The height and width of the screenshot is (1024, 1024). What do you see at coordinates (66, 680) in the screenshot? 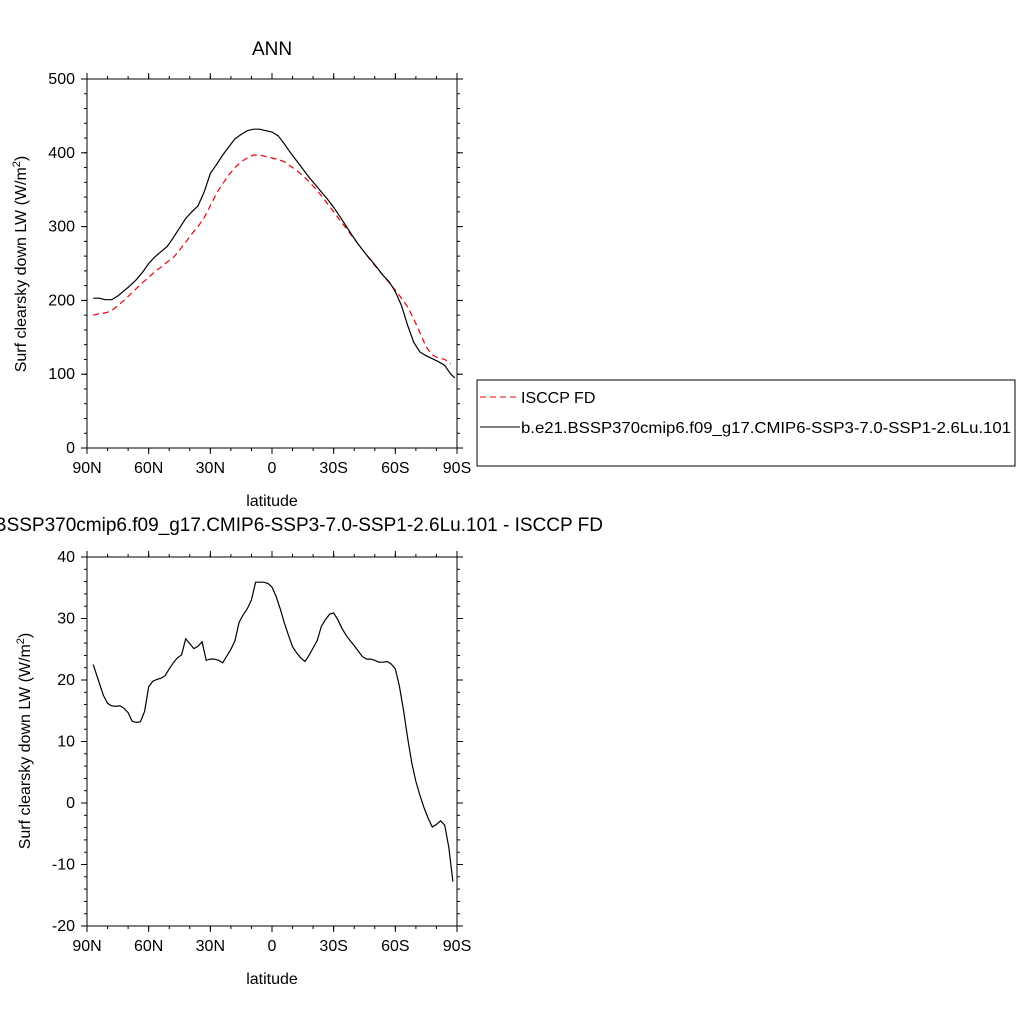
I see `y-tick-label: 20` at bounding box center [66, 680].